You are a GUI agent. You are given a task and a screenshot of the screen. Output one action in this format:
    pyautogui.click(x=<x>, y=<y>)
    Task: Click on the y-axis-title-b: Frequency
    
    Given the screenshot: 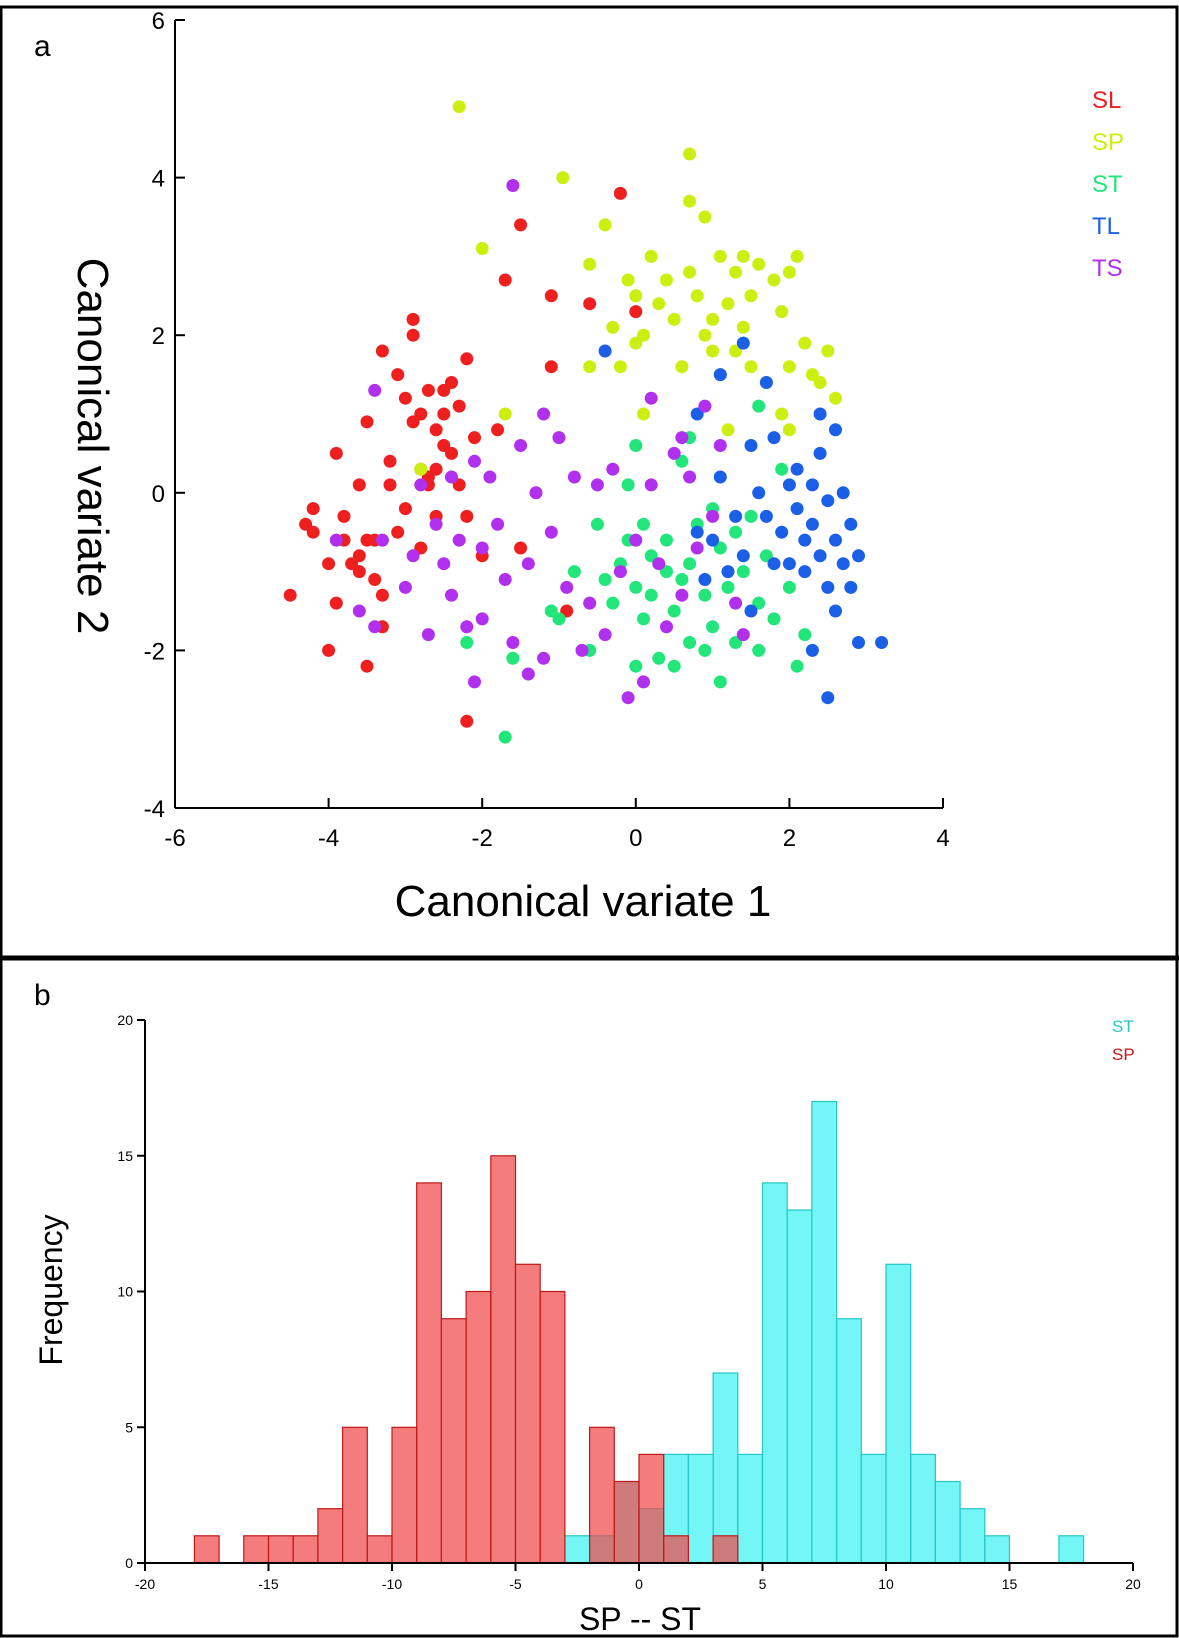 What is the action you would take?
    pyautogui.click(x=51, y=1289)
    